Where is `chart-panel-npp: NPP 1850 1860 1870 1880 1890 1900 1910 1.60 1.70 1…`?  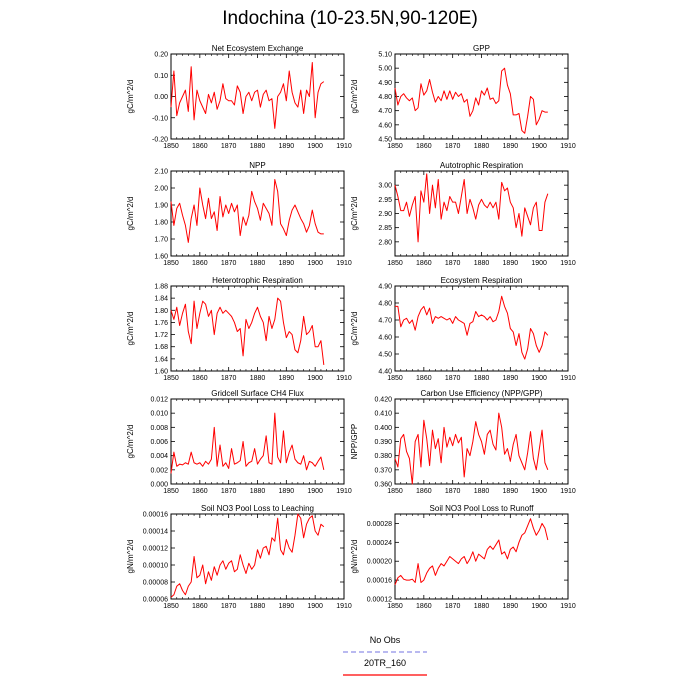
chart-panel-npp: NPP 1850 1860 1870 1880 1890 1900 1910 1.60 1.70 1… is located at coordinates (239, 214).